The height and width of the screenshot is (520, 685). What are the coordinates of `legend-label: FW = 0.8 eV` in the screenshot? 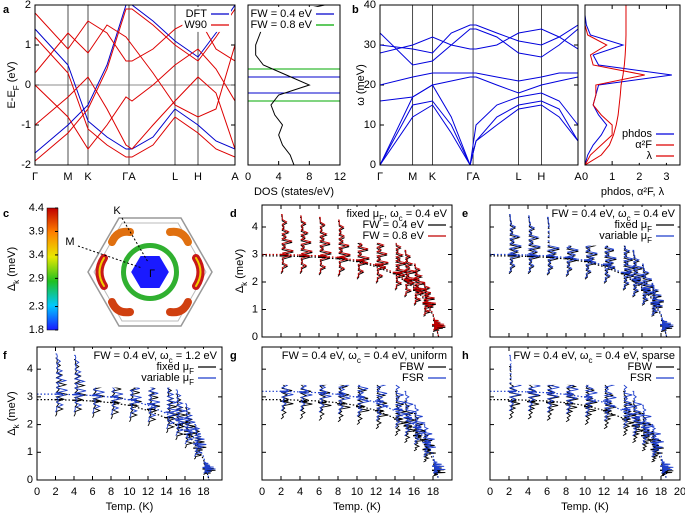 It's located at (282, 25).